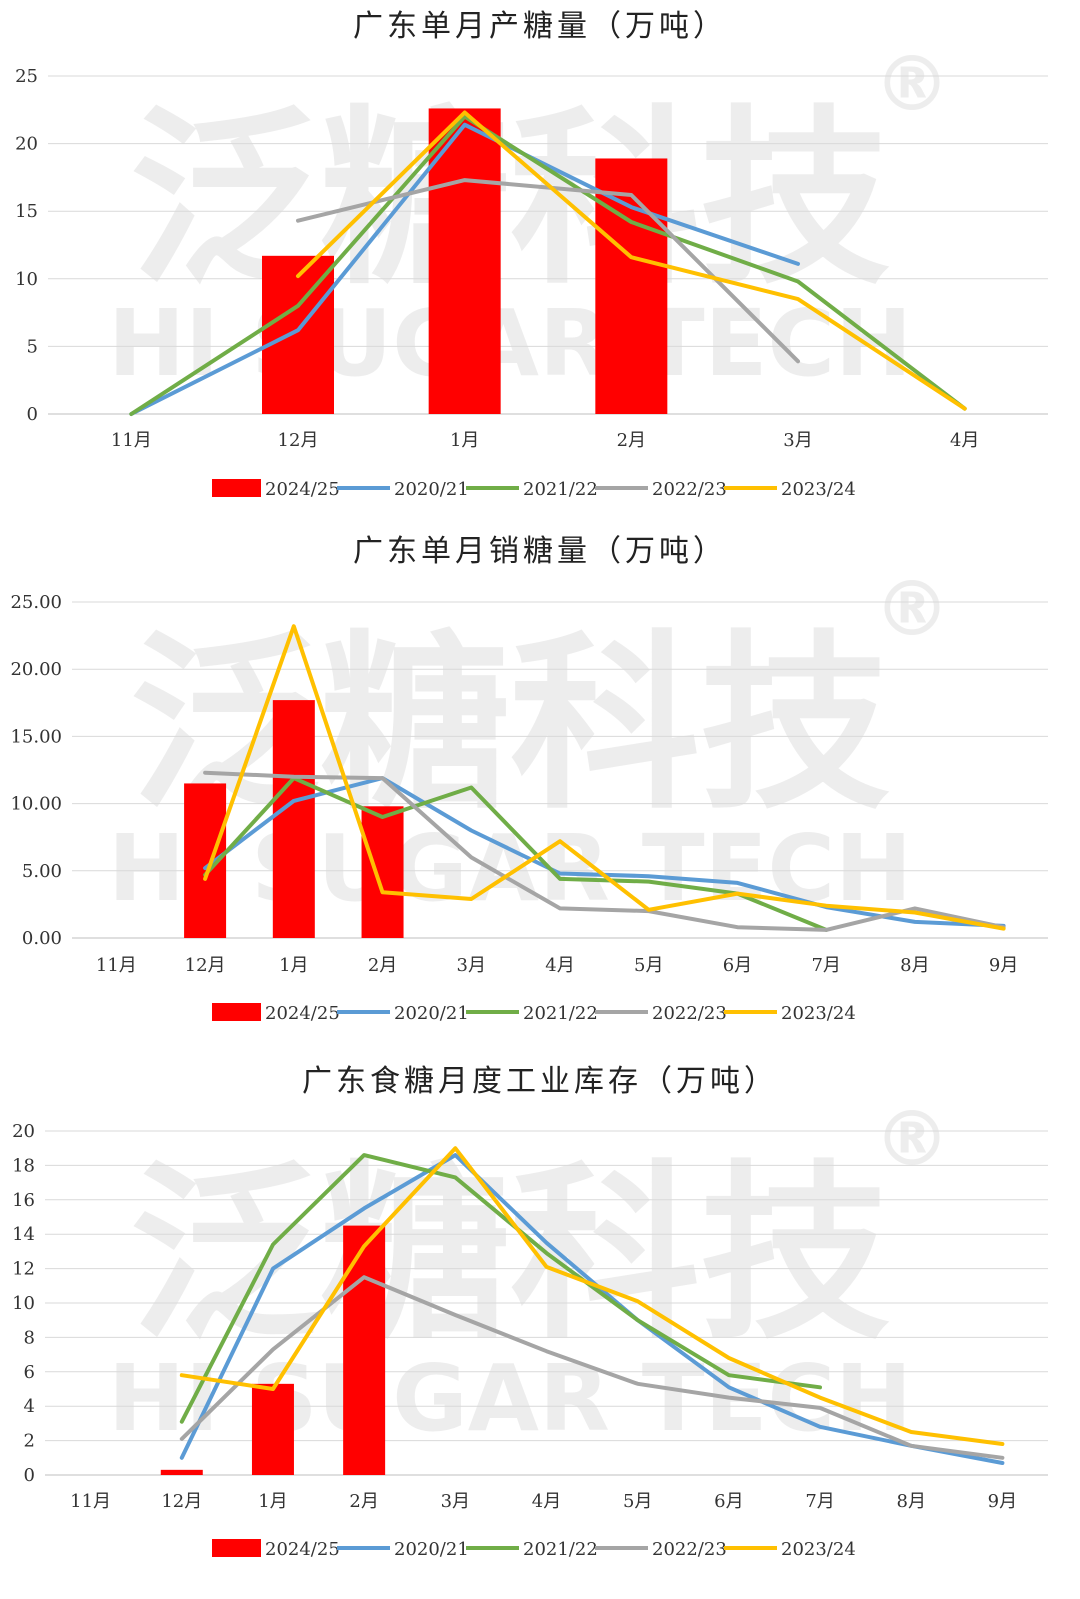 This screenshot has height=1599, width=1080. I want to click on y-tick-label: 25.00, so click(36, 602).